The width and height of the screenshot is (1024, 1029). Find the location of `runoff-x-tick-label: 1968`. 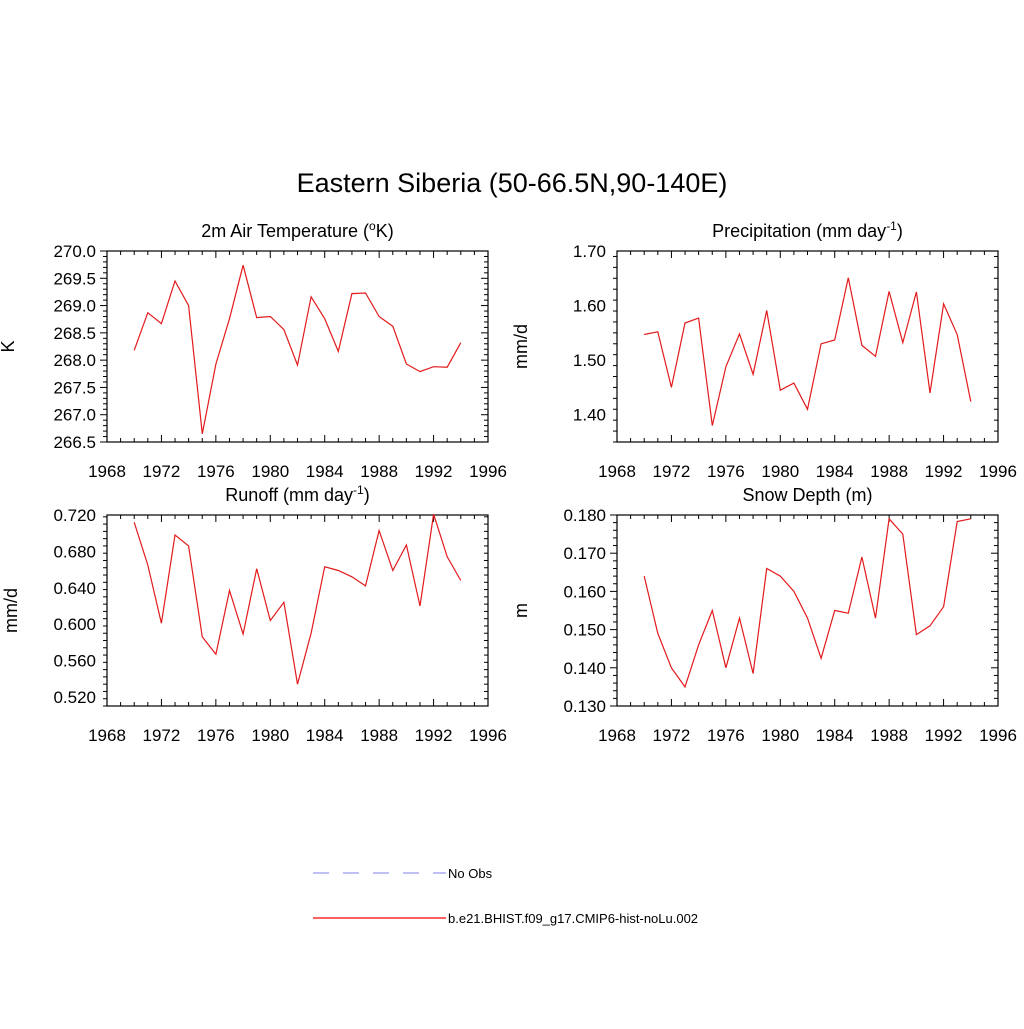

runoff-x-tick-label: 1968 is located at coordinates (107, 735).